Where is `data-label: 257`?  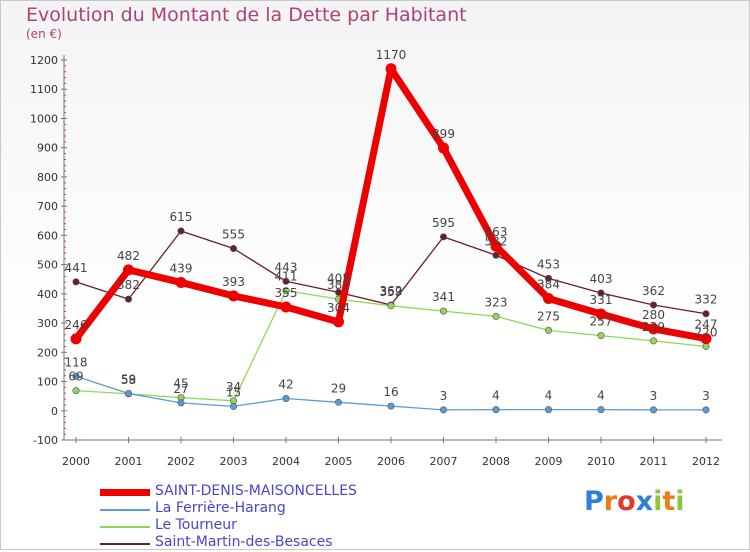
data-label: 257 is located at coordinates (601, 322).